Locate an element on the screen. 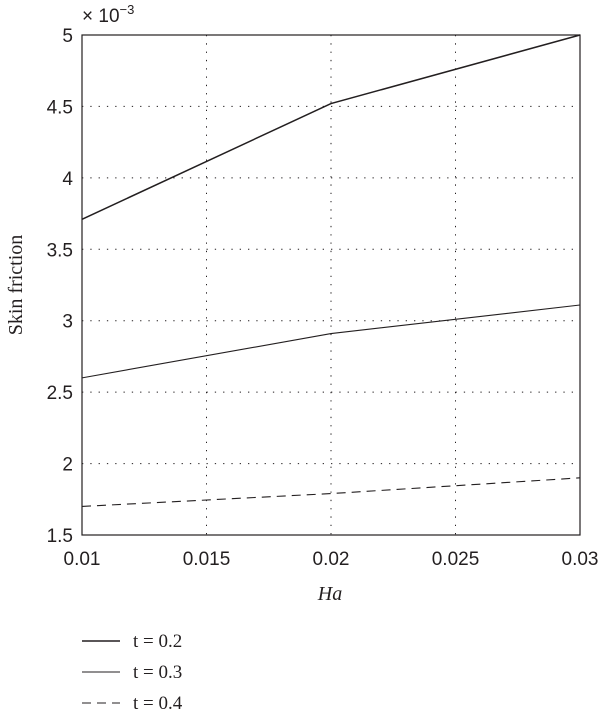  x-tick-label: 0.025 is located at coordinates (456, 559).